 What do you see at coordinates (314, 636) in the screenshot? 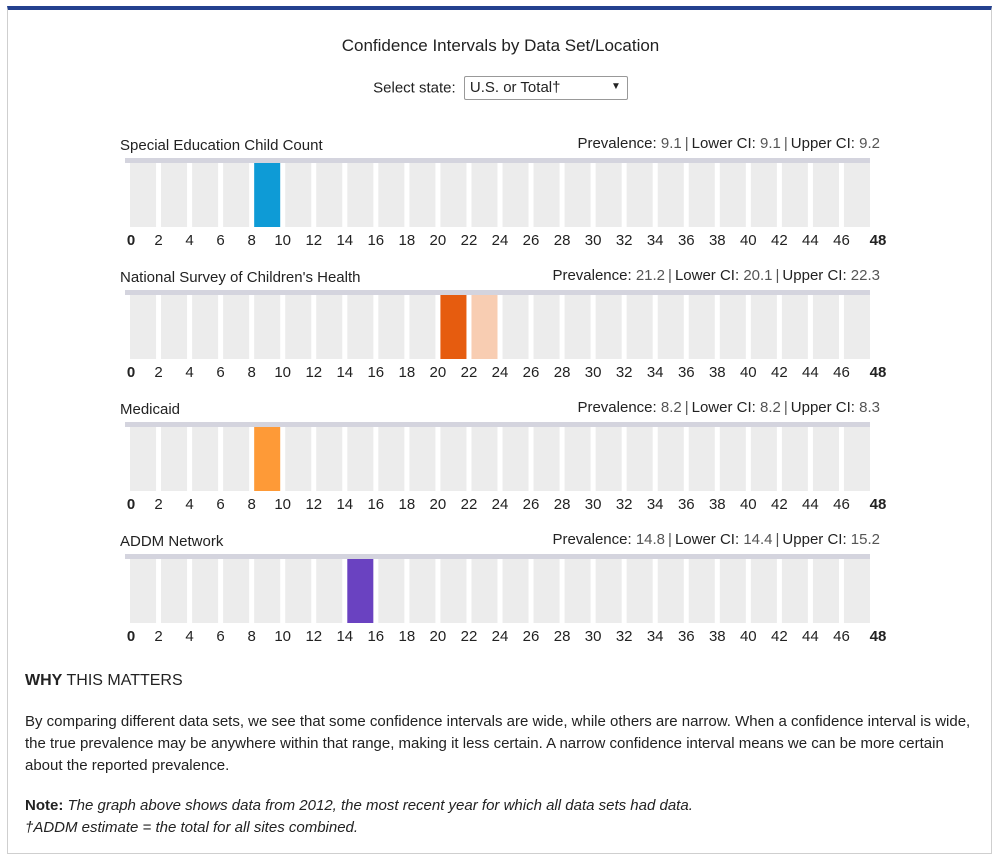
I see `tick-label: 12` at bounding box center [314, 636].